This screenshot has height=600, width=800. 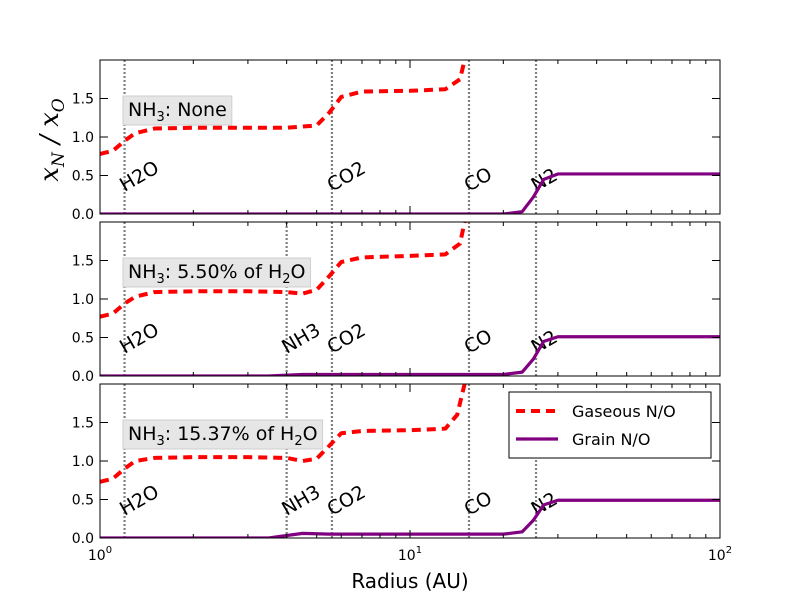 I want to click on annotation-text: NH3: 15.37% of H2O, so click(x=223, y=436).